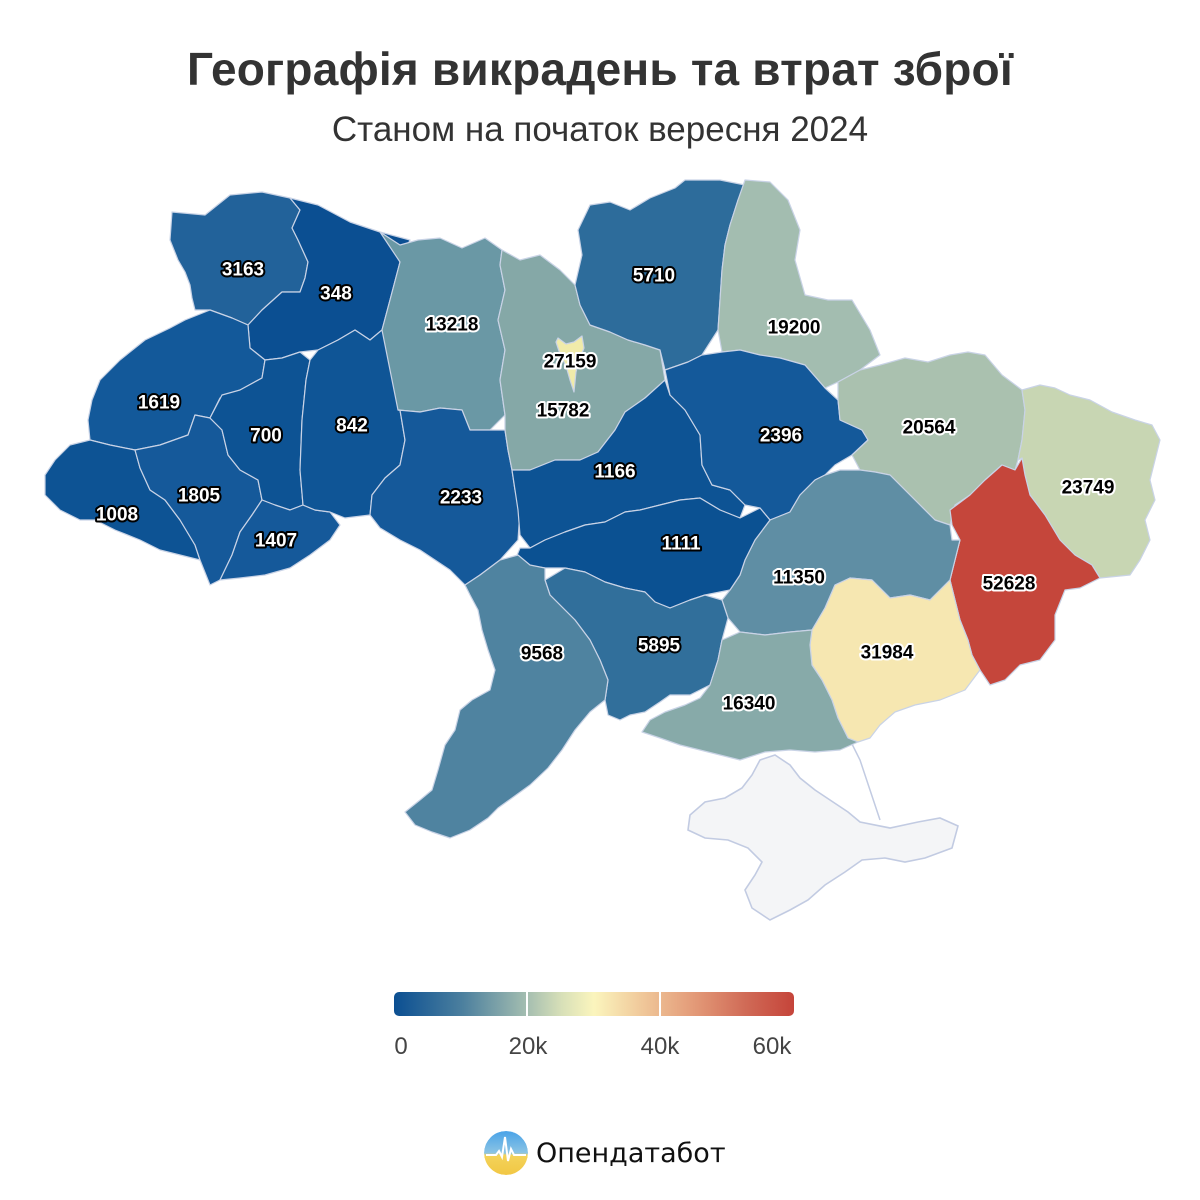 The width and height of the screenshot is (1200, 1200). I want to click on region-value-label: 5895, so click(659, 646).